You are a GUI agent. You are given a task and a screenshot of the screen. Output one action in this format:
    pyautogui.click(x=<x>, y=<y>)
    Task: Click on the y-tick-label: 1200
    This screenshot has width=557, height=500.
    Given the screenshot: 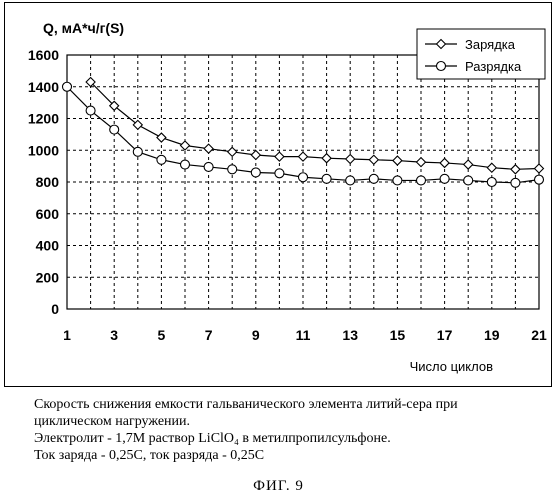 What is the action you would take?
    pyautogui.click(x=43, y=119)
    